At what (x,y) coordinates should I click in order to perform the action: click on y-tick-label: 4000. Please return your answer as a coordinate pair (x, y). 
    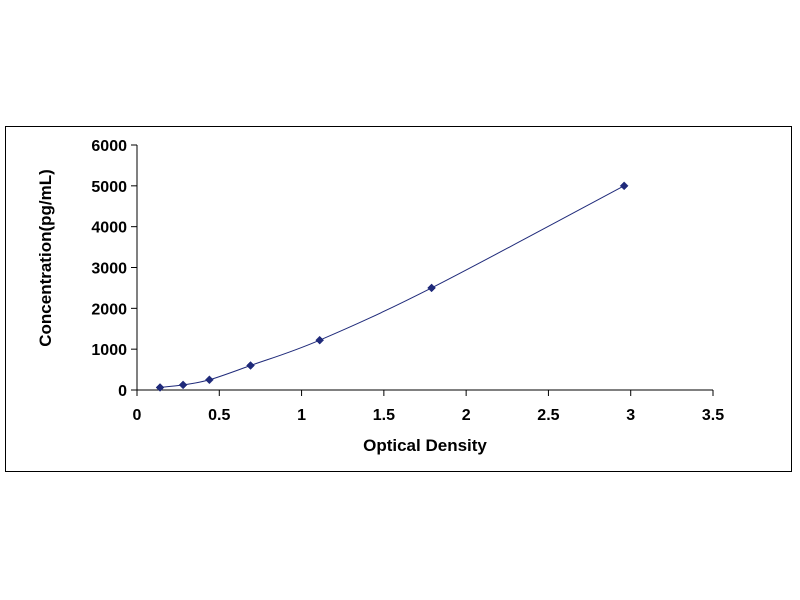
    Looking at the image, I should click on (109, 228).